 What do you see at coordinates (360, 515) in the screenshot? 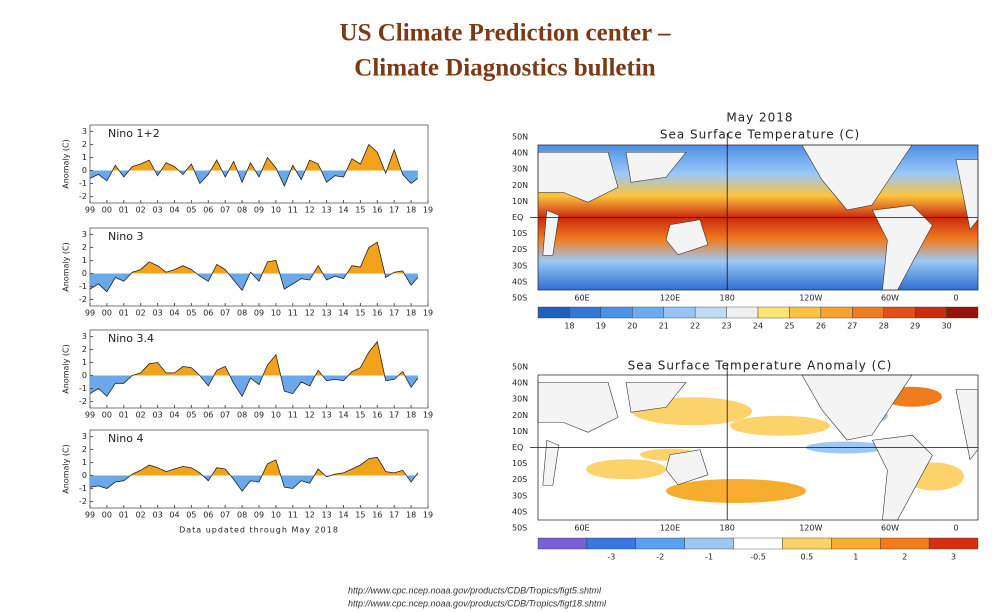
I see `x-tick-label: 15` at bounding box center [360, 515].